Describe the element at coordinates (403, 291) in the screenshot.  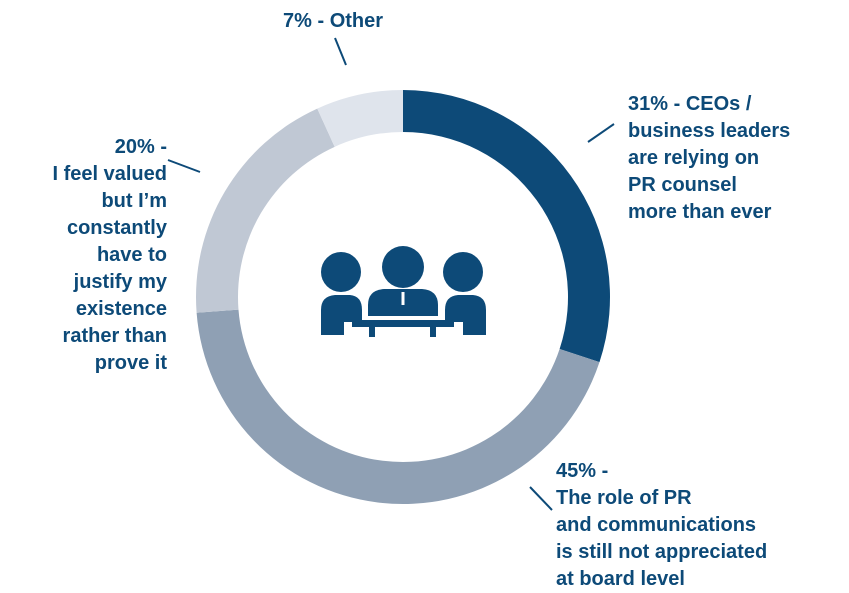
I see `meeting-icon` at that location.